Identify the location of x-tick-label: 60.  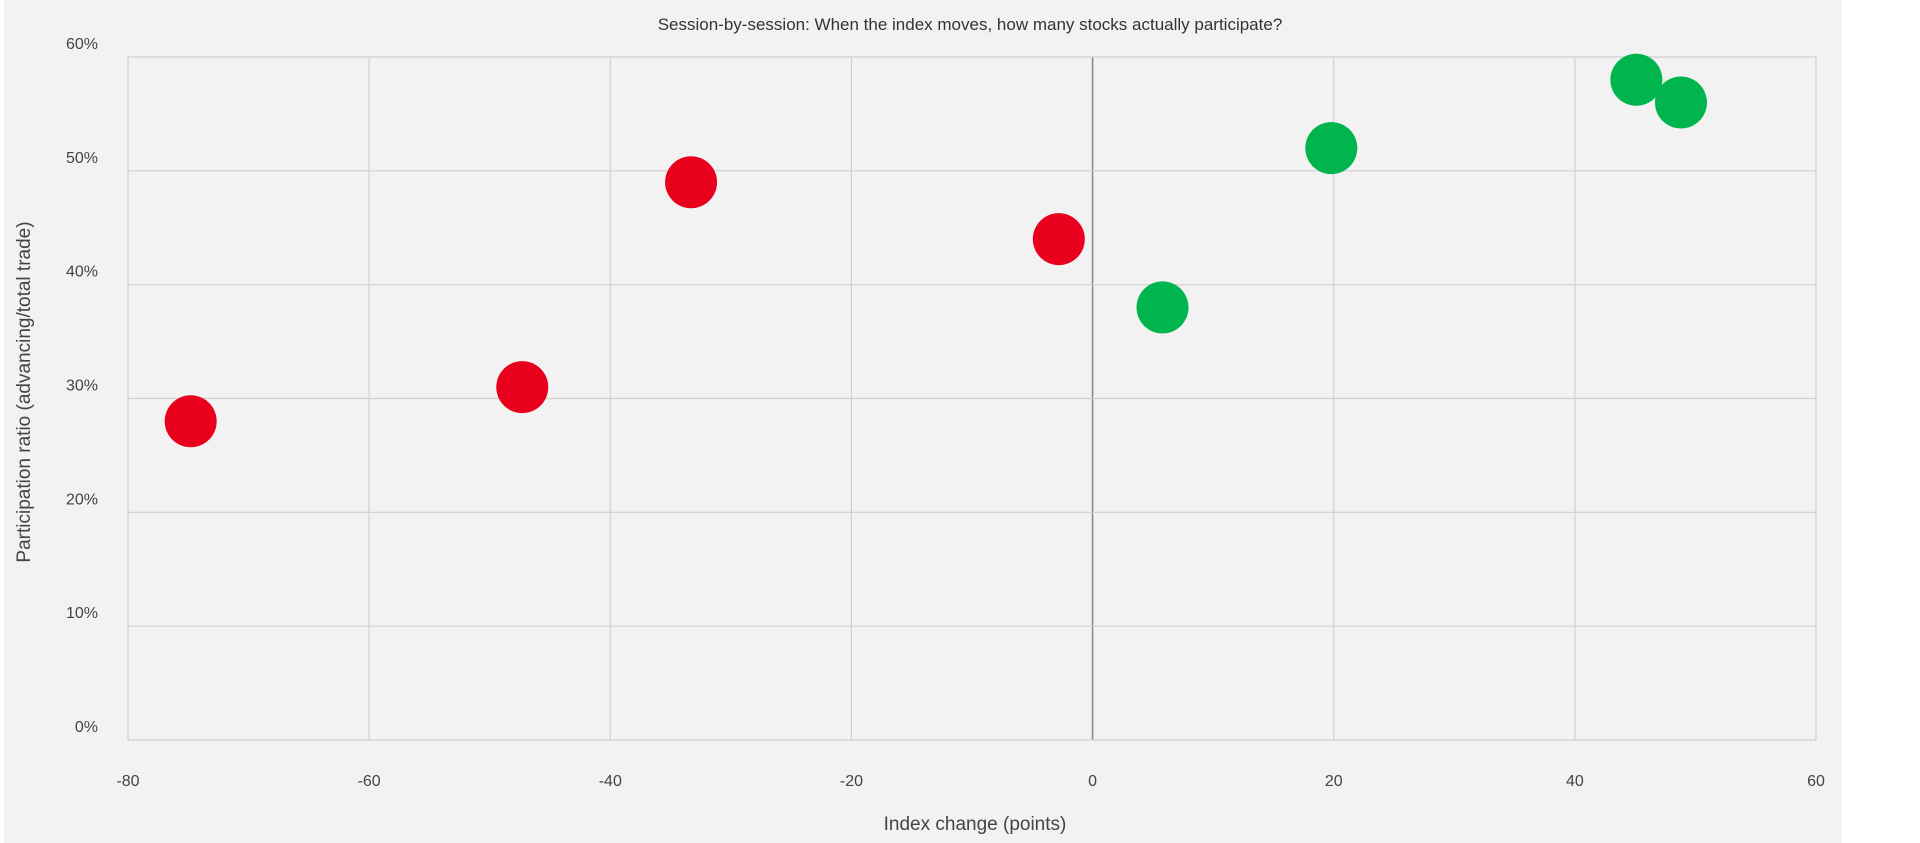
(1816, 781).